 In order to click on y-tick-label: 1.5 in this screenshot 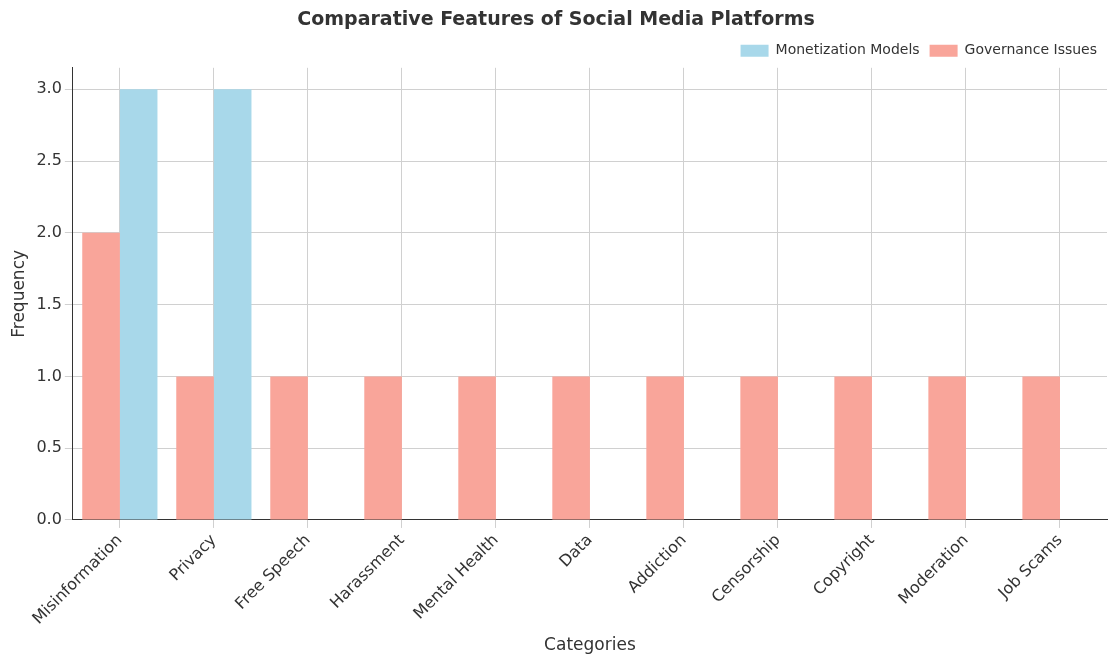, I will do `click(49, 303)`.